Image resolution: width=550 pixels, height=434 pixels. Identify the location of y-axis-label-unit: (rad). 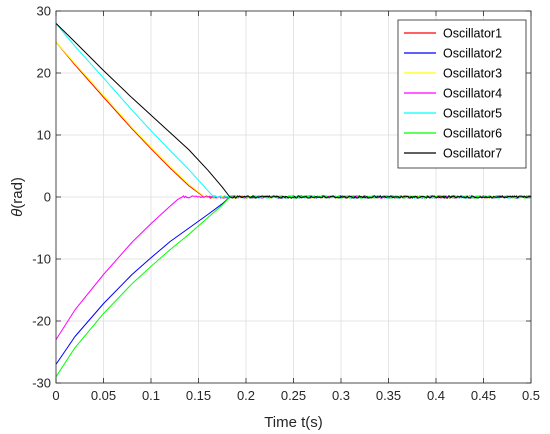
(17, 193).